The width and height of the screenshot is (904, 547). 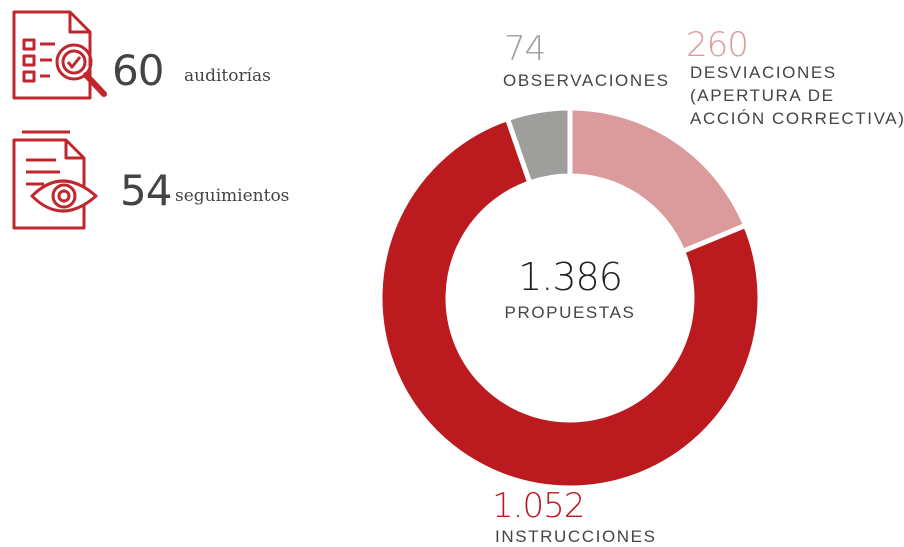 I want to click on stat-label: auditorías, so click(x=227, y=76).